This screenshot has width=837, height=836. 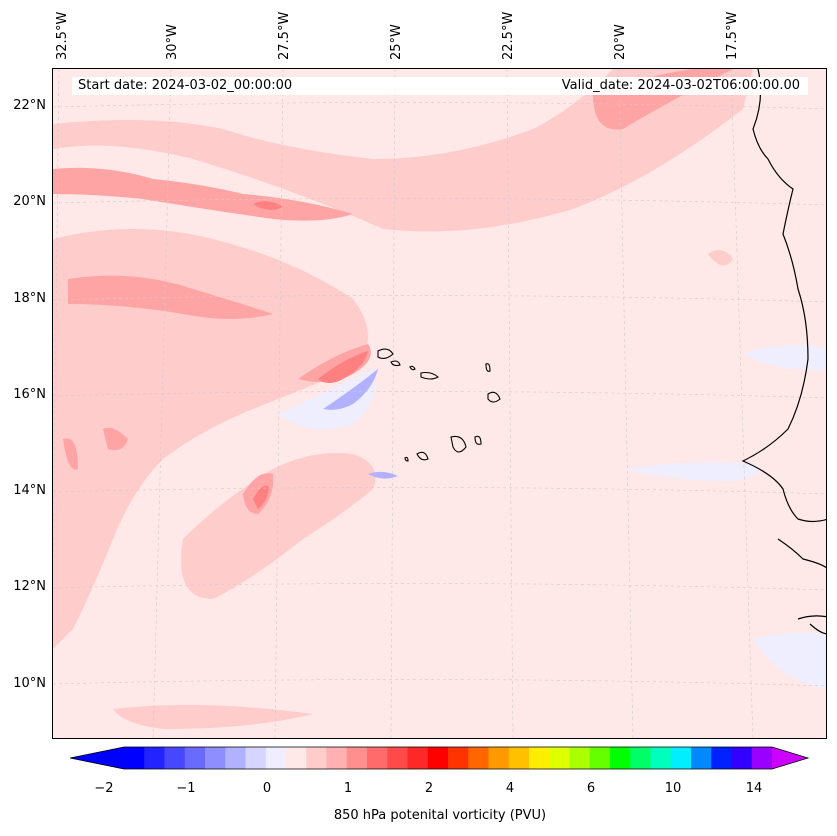 I want to click on colorbar-tick-label: 10, so click(x=673, y=788).